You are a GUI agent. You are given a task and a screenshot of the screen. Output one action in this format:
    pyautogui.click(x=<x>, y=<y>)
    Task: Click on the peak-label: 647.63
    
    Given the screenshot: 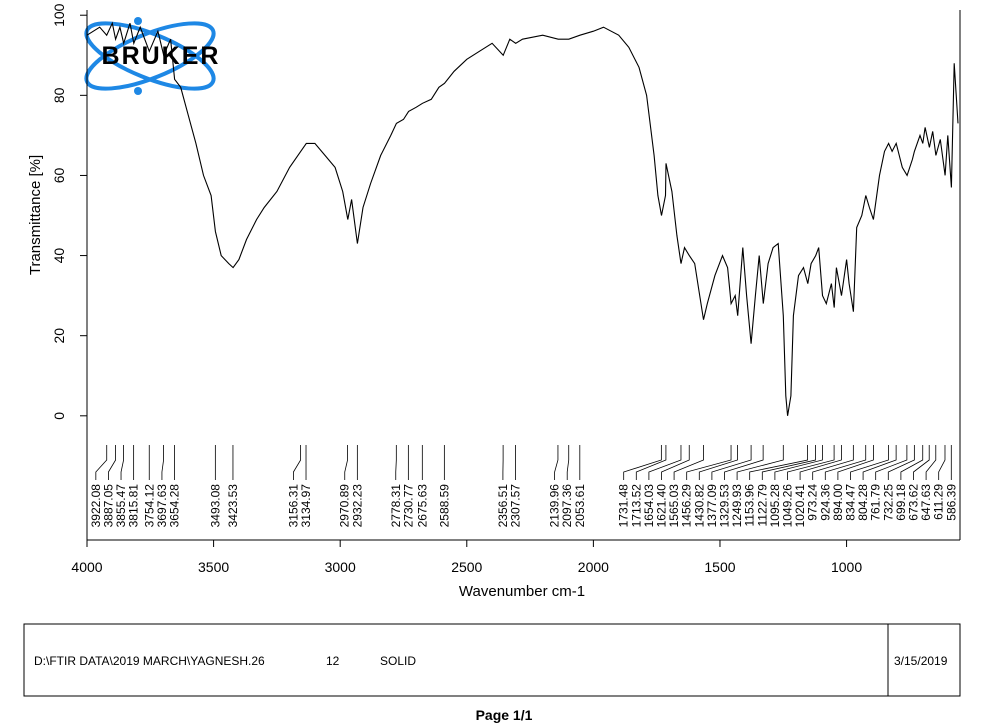 What is the action you would take?
    pyautogui.click(x=926, y=502)
    